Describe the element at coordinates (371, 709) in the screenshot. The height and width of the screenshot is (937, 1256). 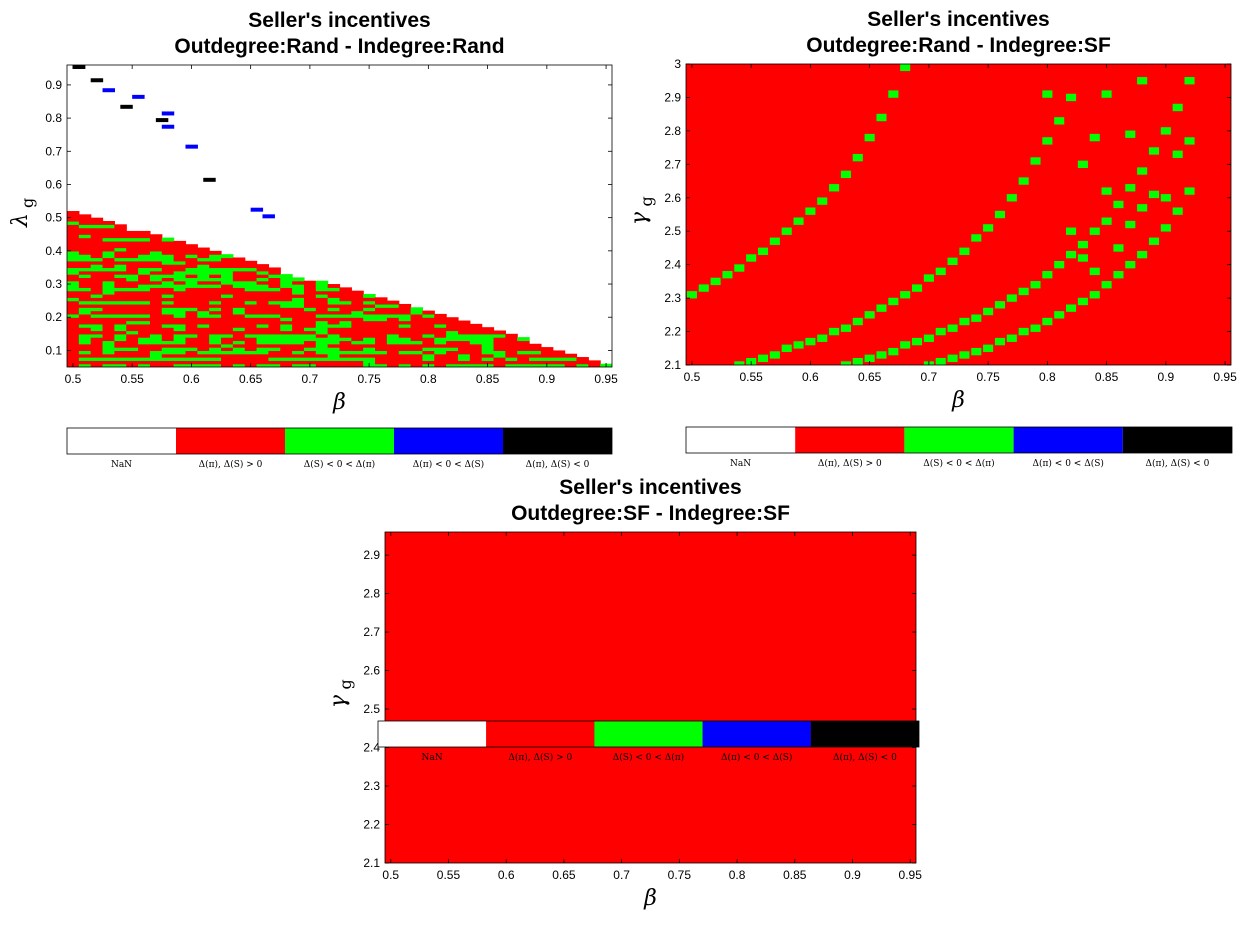
I see `y-tick-label: 2.5` at that location.